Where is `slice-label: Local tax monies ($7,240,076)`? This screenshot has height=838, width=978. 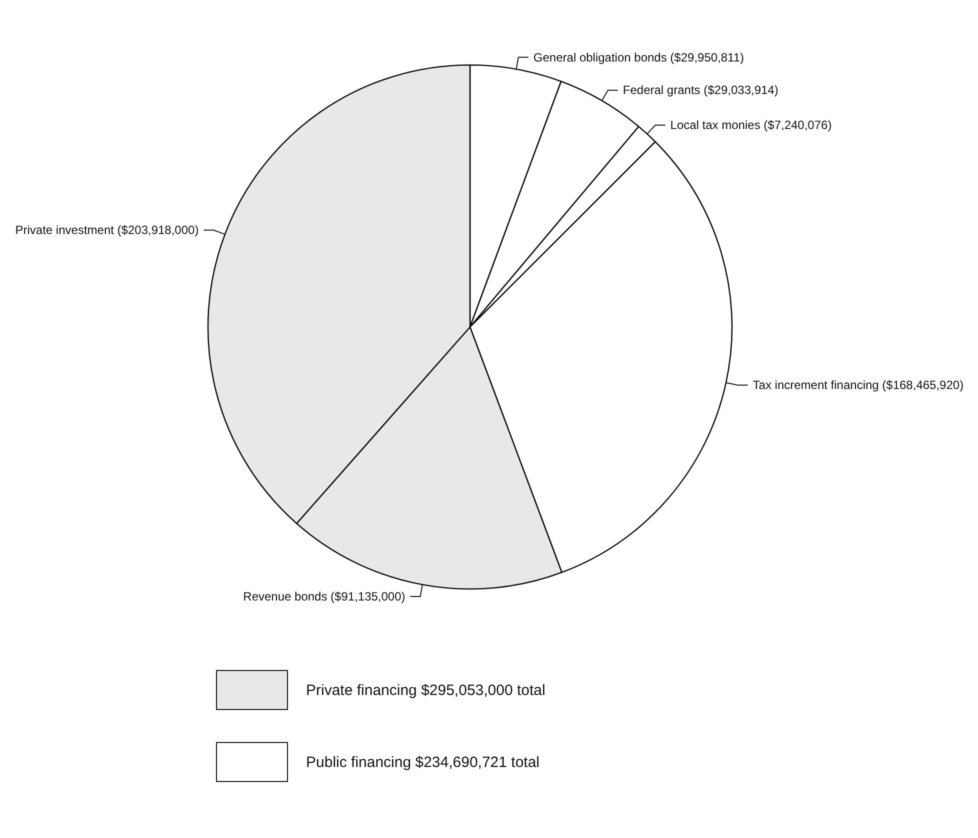 slice-label: Local tax monies ($7,240,076) is located at coordinates (751, 125).